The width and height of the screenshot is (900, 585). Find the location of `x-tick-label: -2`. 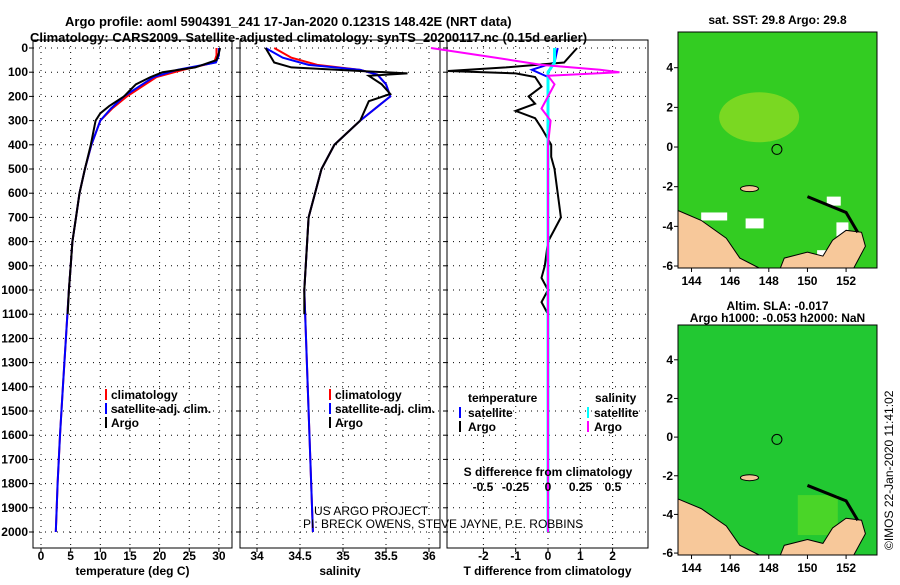

x-tick-label: -2 is located at coordinates (483, 556).